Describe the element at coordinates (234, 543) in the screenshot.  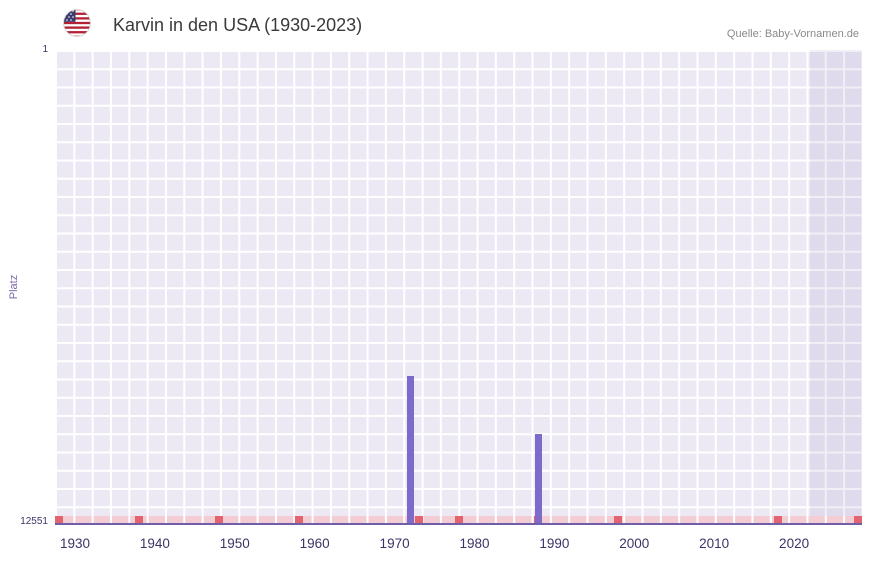
I see `x-tick-1950: 1950` at that location.